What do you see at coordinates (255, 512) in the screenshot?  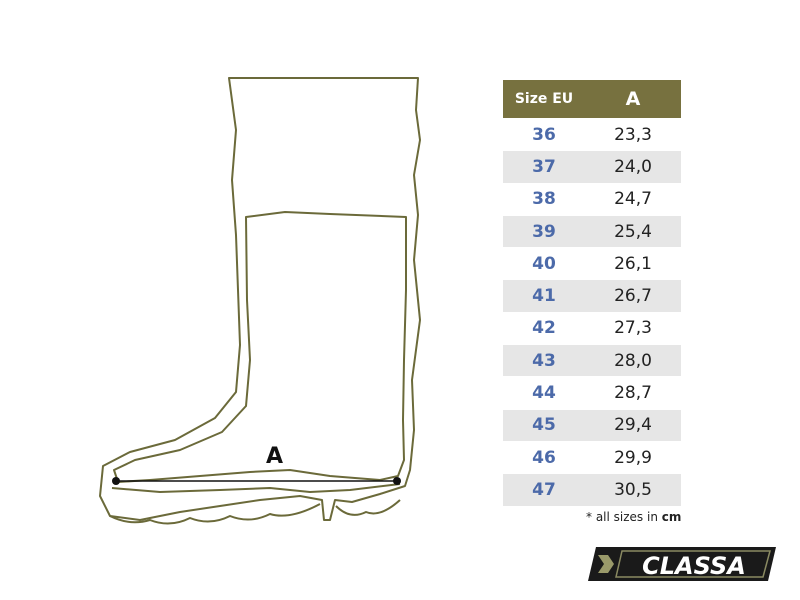 I see `sole-tread` at bounding box center [255, 512].